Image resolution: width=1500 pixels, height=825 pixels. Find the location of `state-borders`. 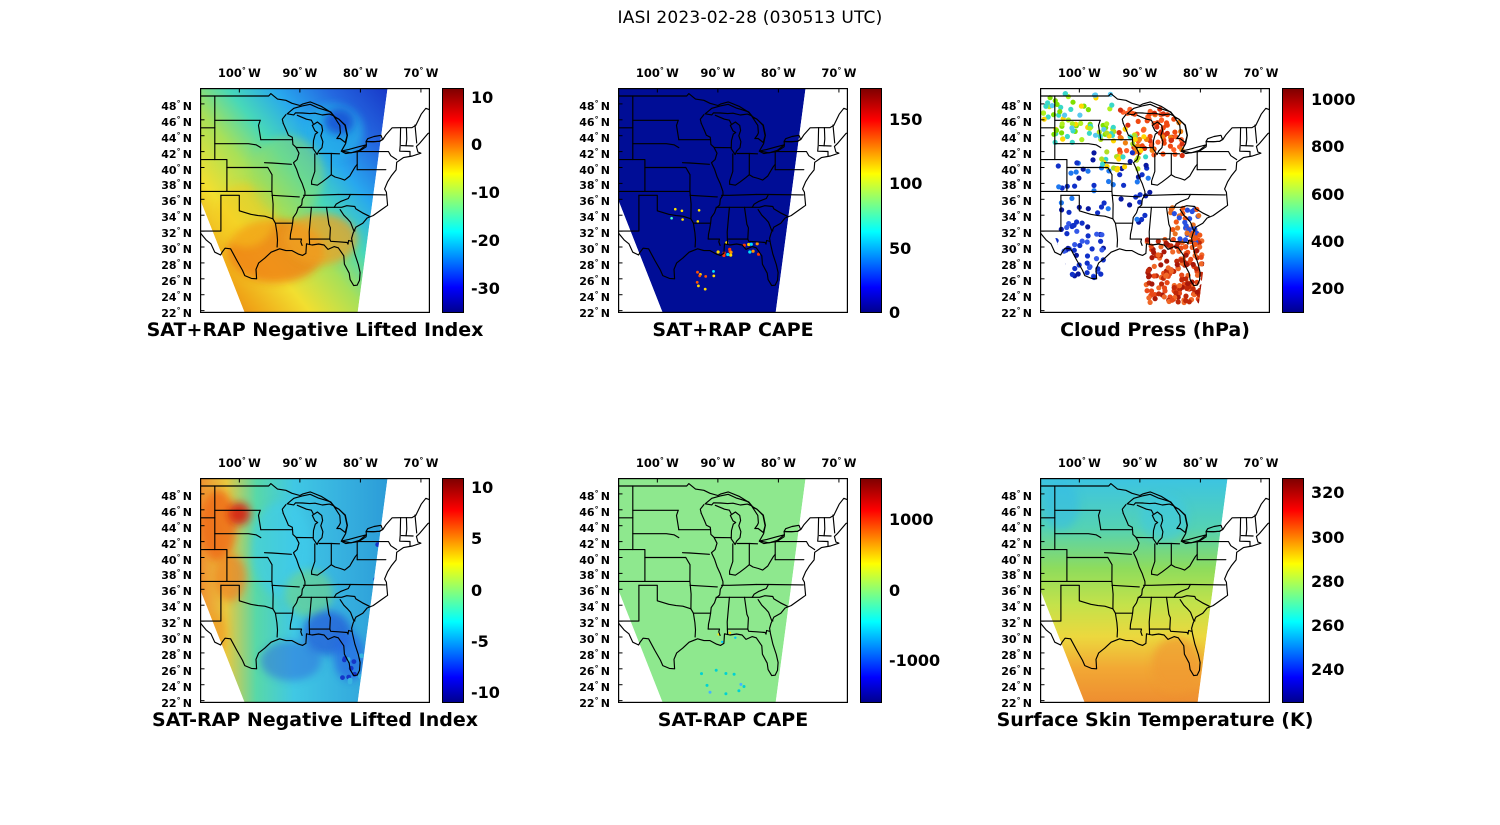

state-borders is located at coordinates (315, 190).